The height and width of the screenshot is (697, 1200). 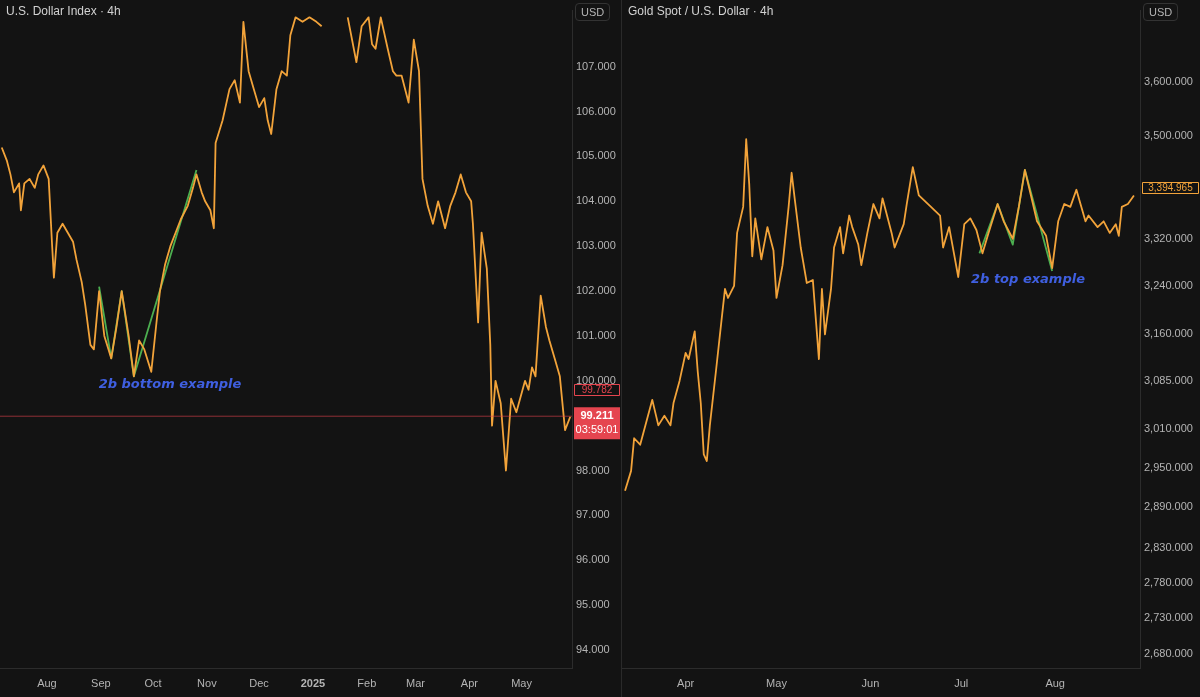 What do you see at coordinates (597, 390) in the screenshot?
I see `text: 99.782` at bounding box center [597, 390].